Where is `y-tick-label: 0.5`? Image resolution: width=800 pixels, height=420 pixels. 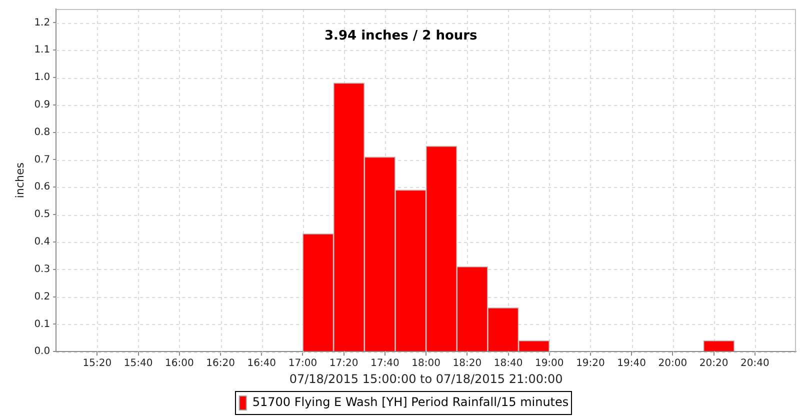 y-tick-label: 0.5 is located at coordinates (42, 214).